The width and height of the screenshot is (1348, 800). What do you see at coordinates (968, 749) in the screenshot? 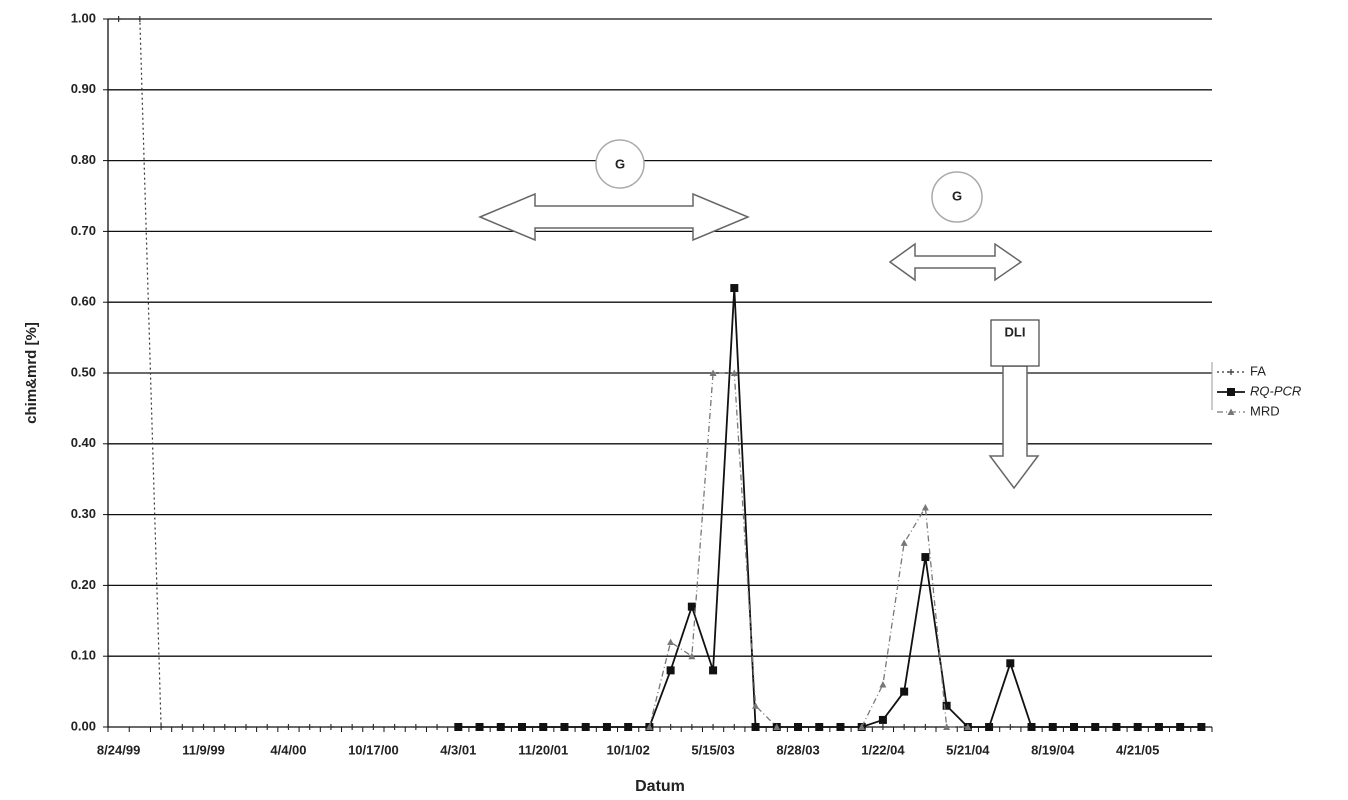
I see `x-tick-label: 5/21/04` at bounding box center [968, 749].